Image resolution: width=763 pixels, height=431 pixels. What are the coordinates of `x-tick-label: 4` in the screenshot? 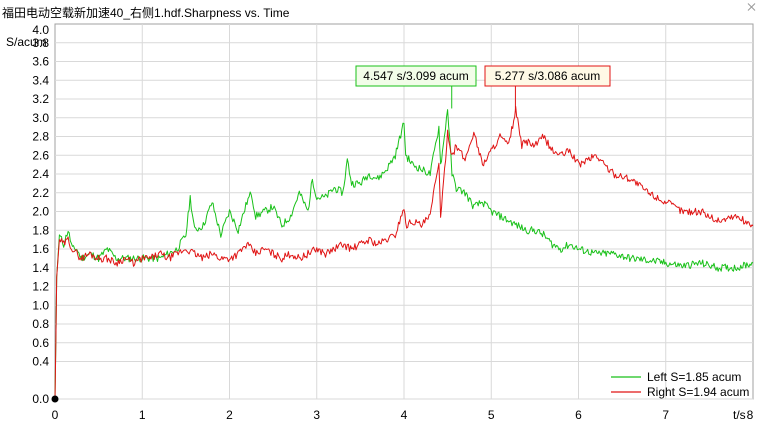 It's located at (404, 415).